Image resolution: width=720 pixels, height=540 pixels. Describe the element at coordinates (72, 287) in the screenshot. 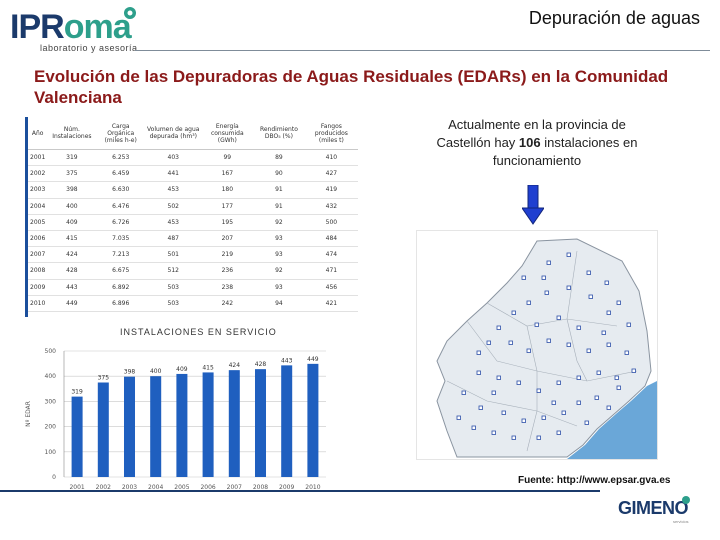

I see `table-cell: 443` at that location.